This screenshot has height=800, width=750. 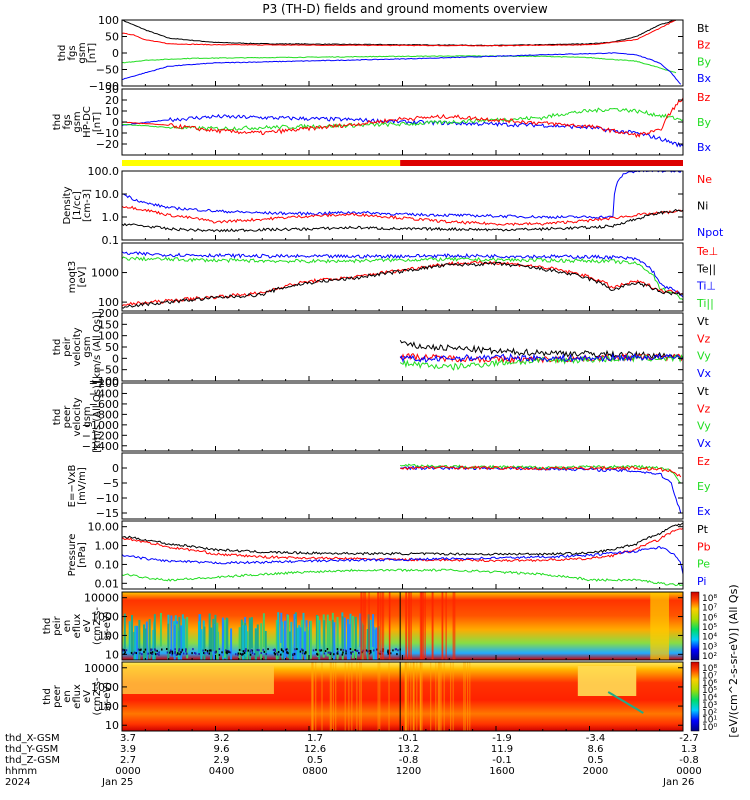 I want to click on colorbar-label: [eV/(cm^2-s-sr-eV)] (All Qs), so click(x=733, y=660).